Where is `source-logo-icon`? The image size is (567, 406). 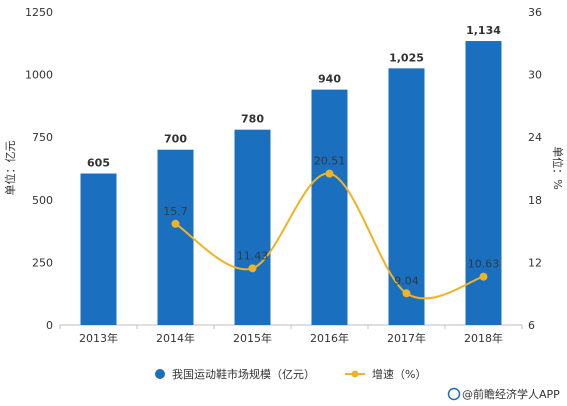
source-logo-icon is located at coordinates (454, 394).